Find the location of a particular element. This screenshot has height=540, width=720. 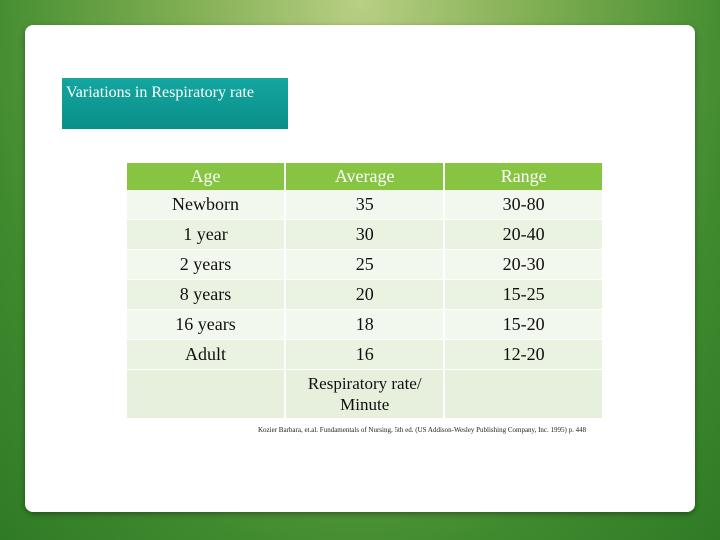

table-cell: 25 is located at coordinates (365, 265).